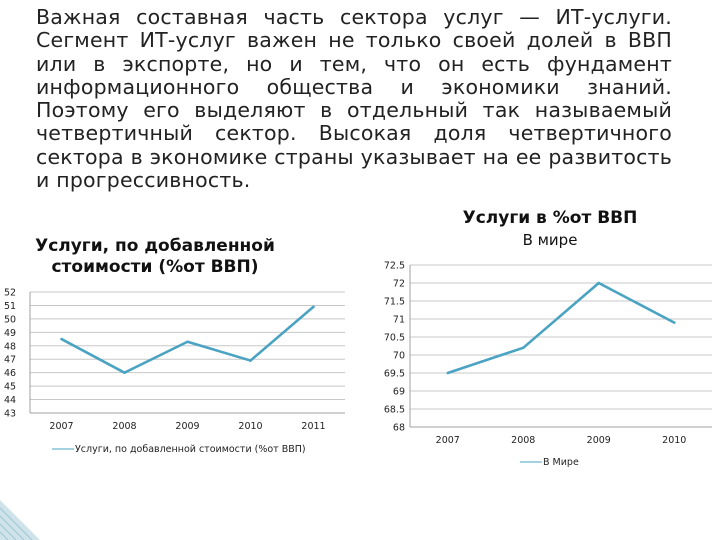 This screenshot has height=540, width=720. Describe the element at coordinates (10, 414) in the screenshot. I see `y-tick-label: 43` at that location.